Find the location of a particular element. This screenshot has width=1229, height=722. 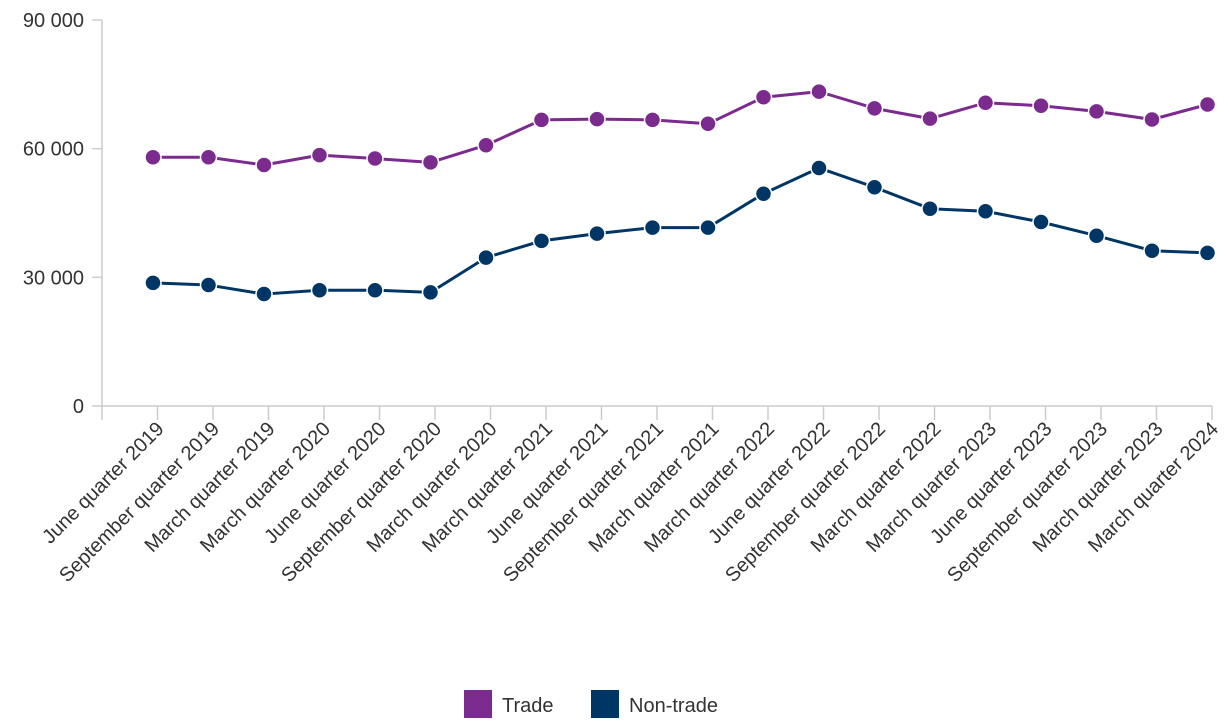

y-tick-label: 0 is located at coordinates (78, 407).